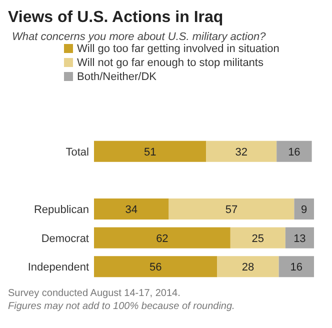 This screenshot has height=328, width=332. I want to click on data-label: 57, so click(231, 210).